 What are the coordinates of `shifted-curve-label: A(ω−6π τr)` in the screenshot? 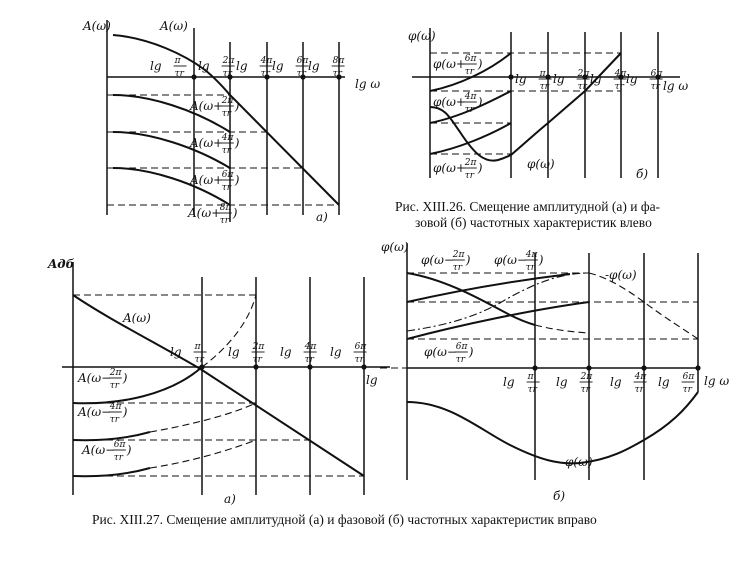 It's located at (106, 451).